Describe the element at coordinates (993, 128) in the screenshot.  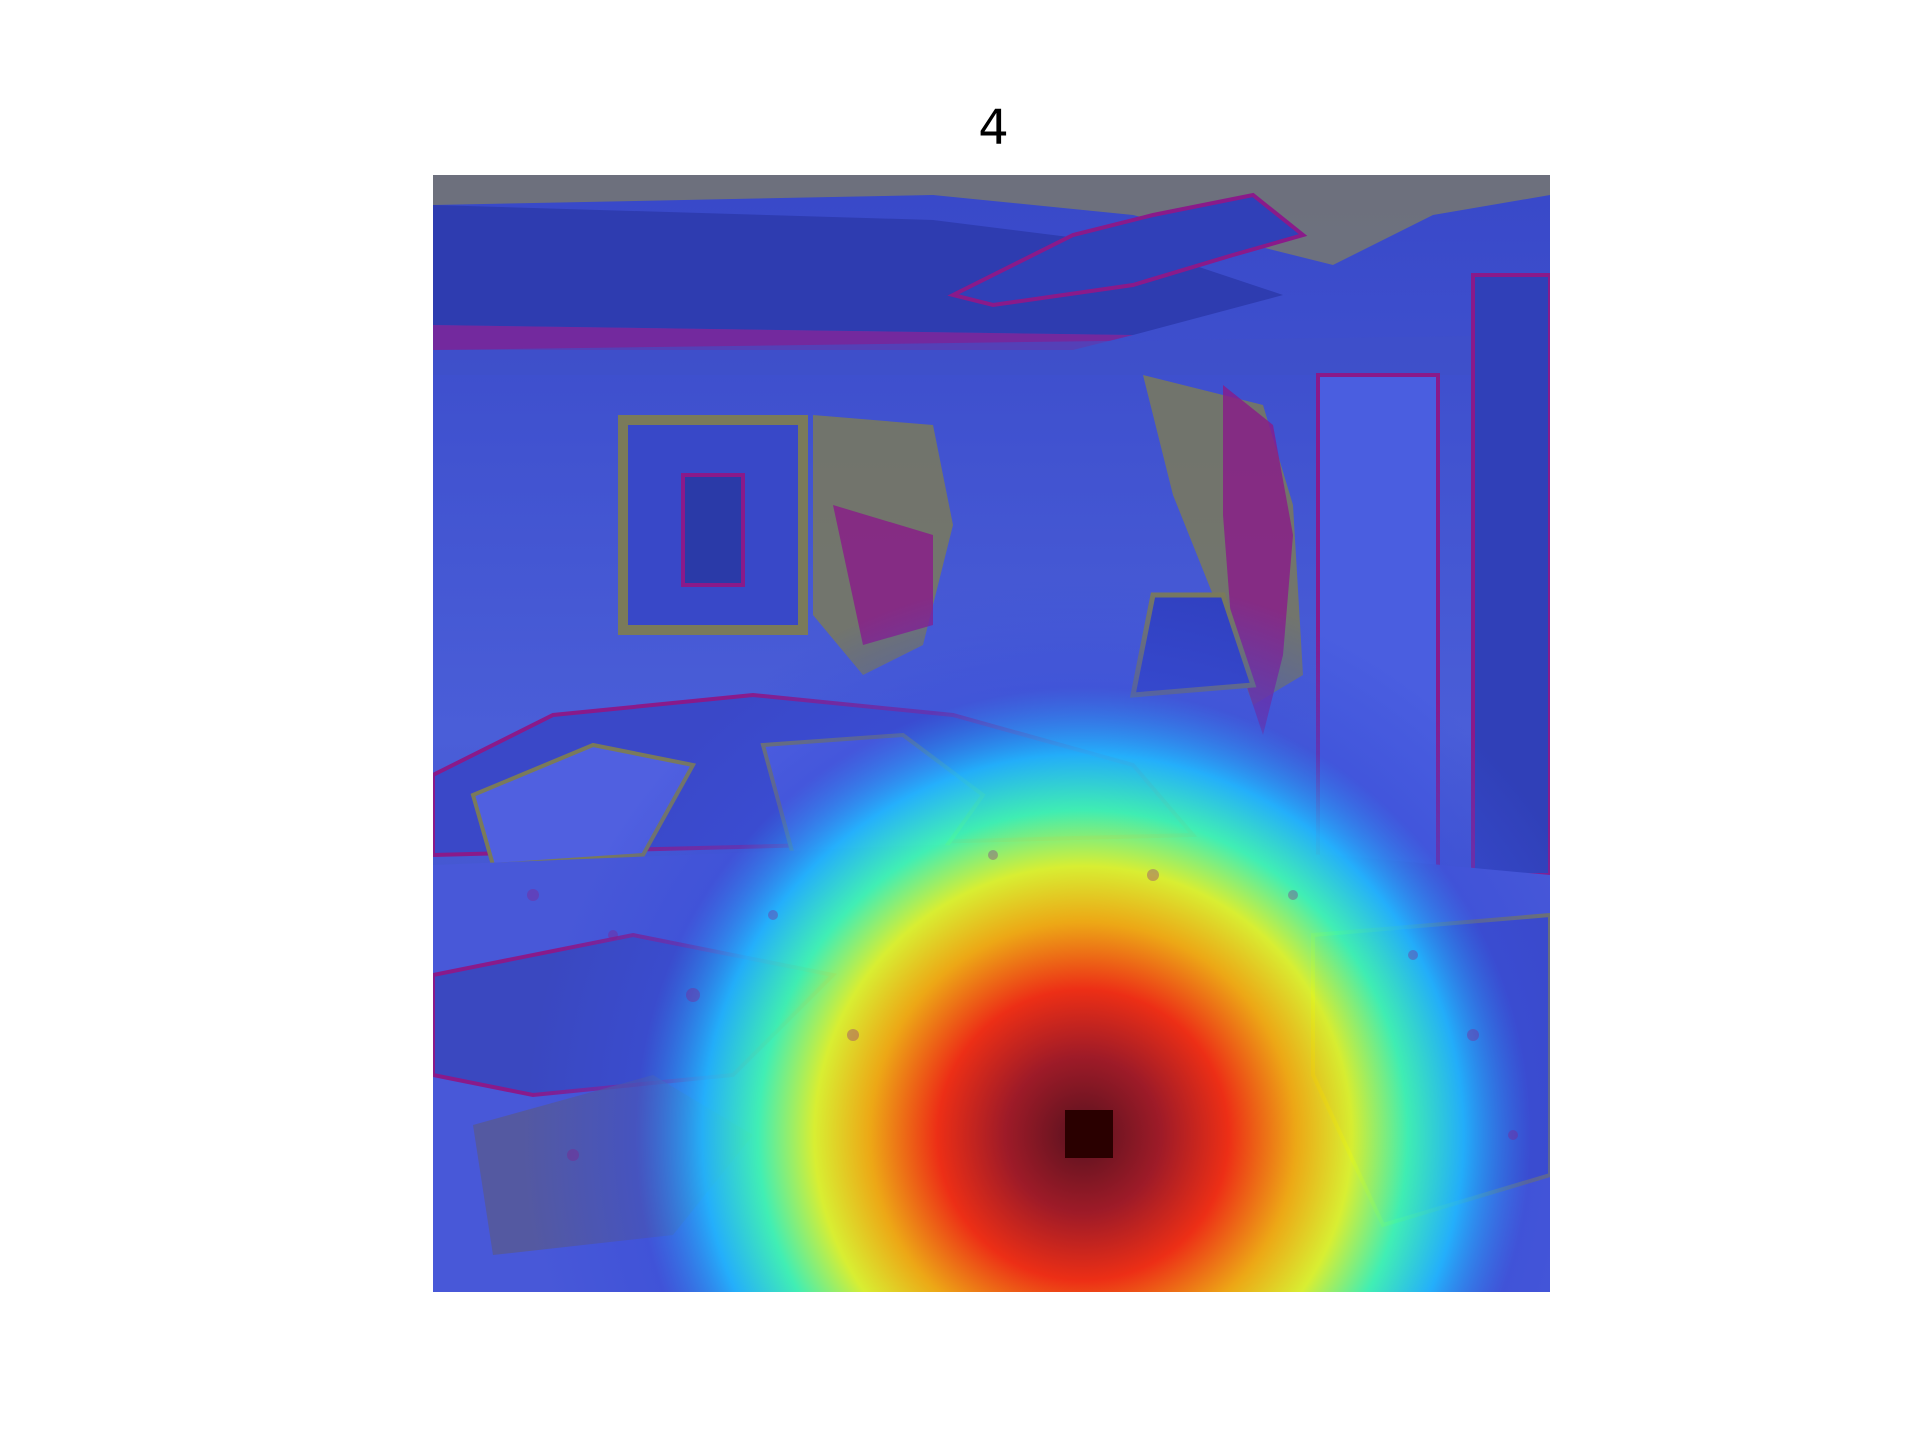
I see `figure-title: 4` at that location.